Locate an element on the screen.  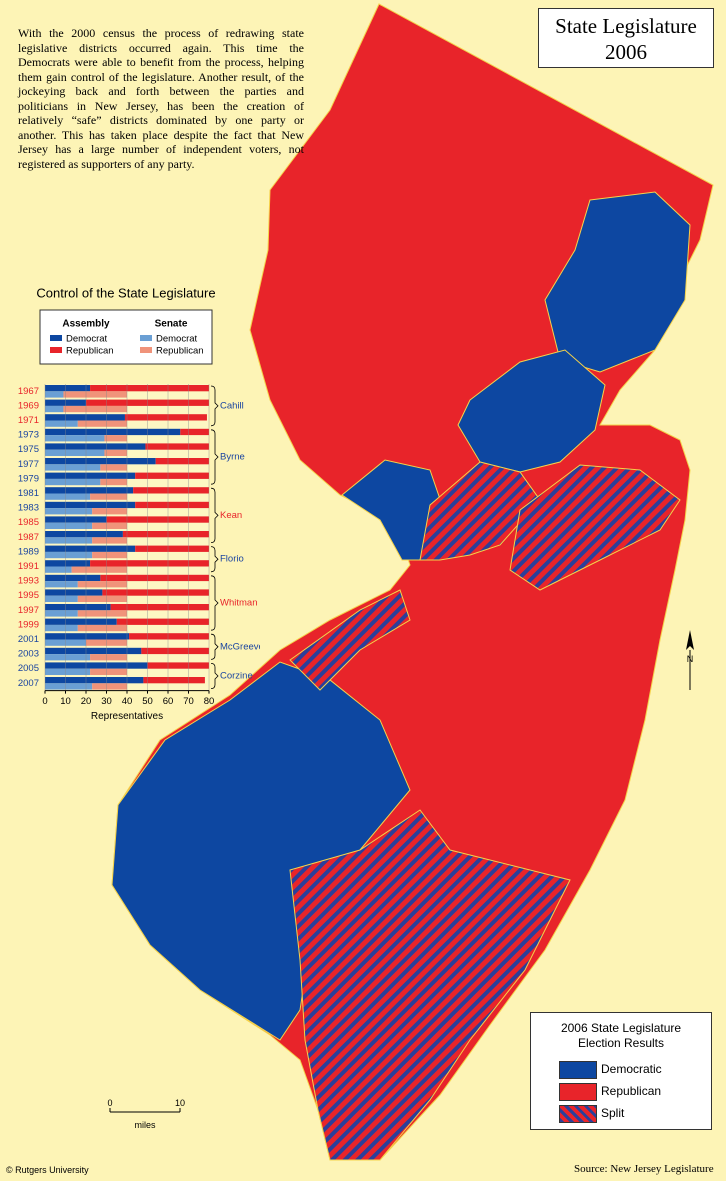
x-tick-label: 60 is located at coordinates (168, 701).